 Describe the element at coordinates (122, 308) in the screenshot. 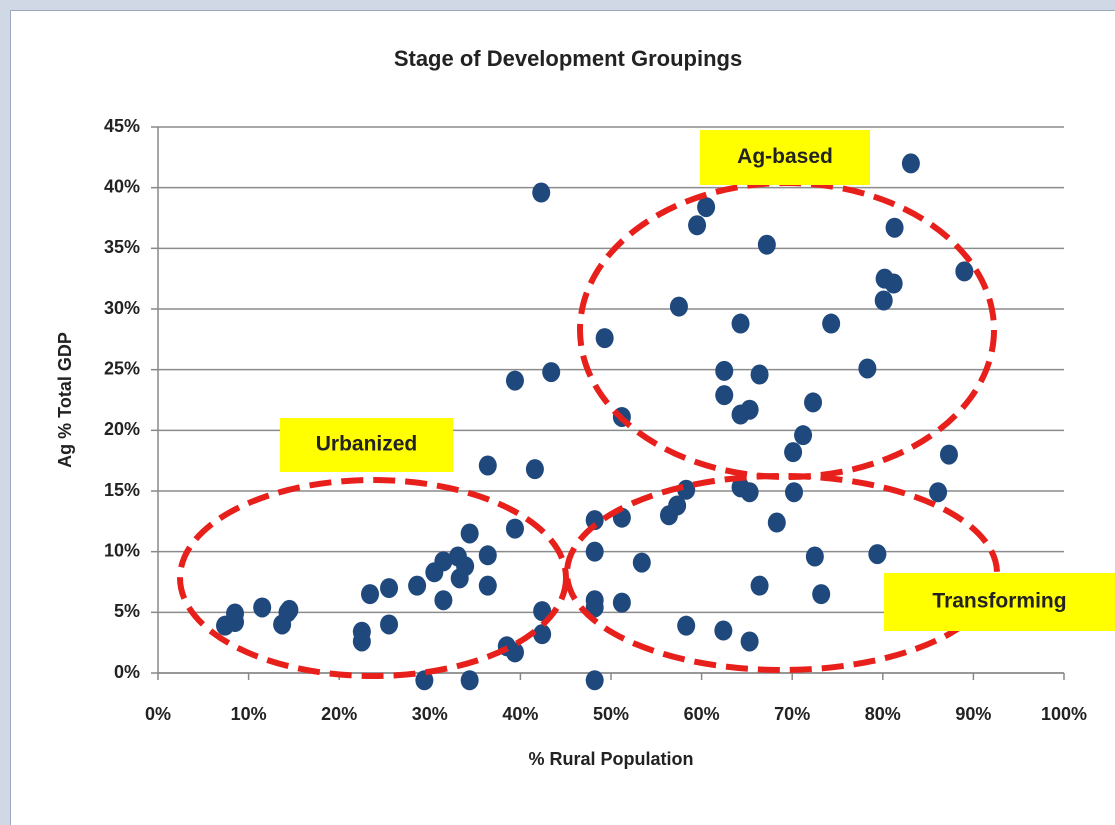

I see `y-tick-label: 30%` at that location.